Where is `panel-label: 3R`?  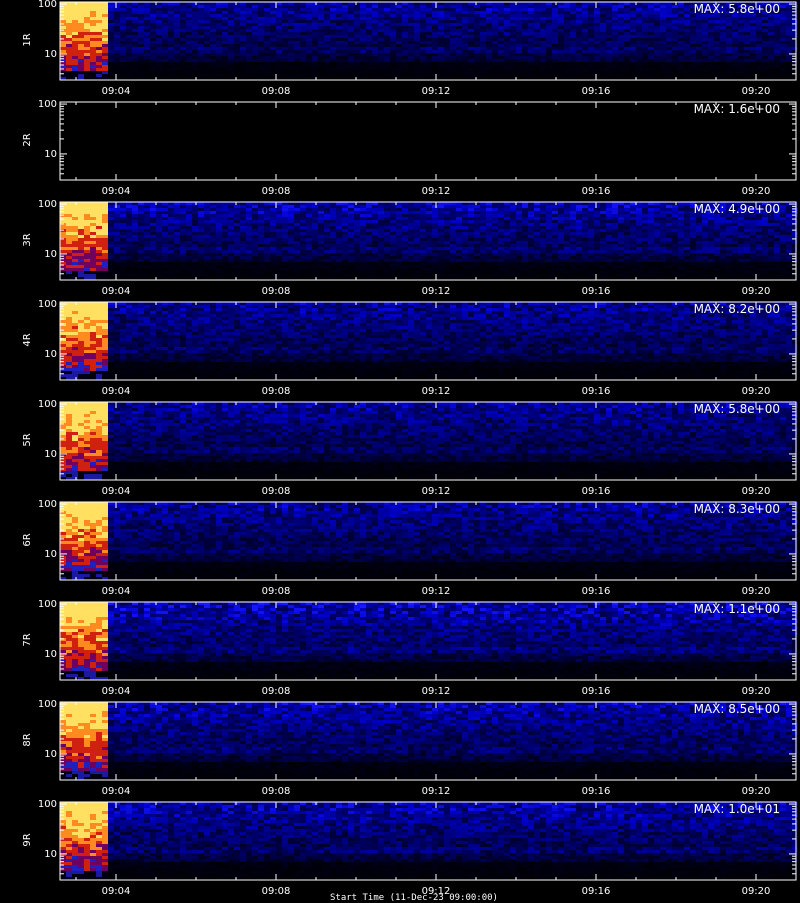
panel-label: 3R is located at coordinates (27, 239).